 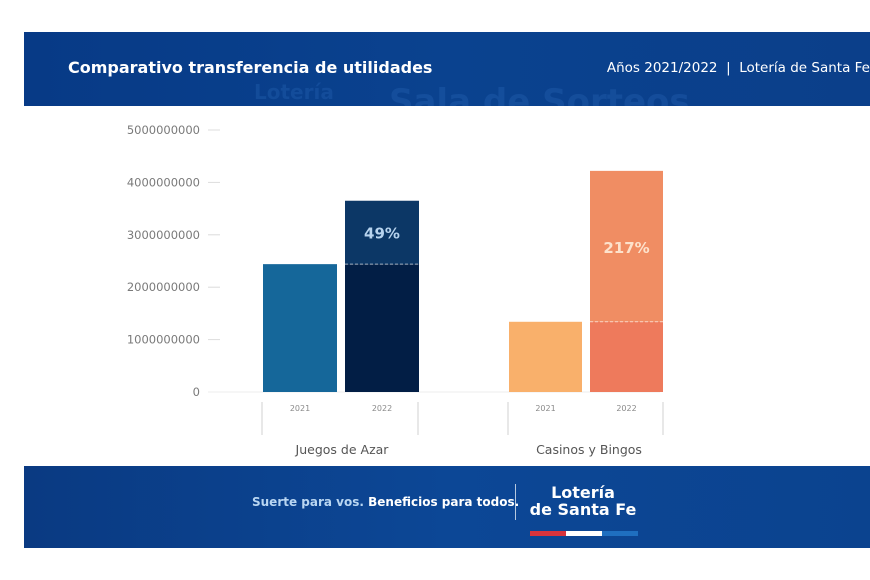 What do you see at coordinates (545, 356) in the screenshot?
I see `bar-casinos-2021` at bounding box center [545, 356].